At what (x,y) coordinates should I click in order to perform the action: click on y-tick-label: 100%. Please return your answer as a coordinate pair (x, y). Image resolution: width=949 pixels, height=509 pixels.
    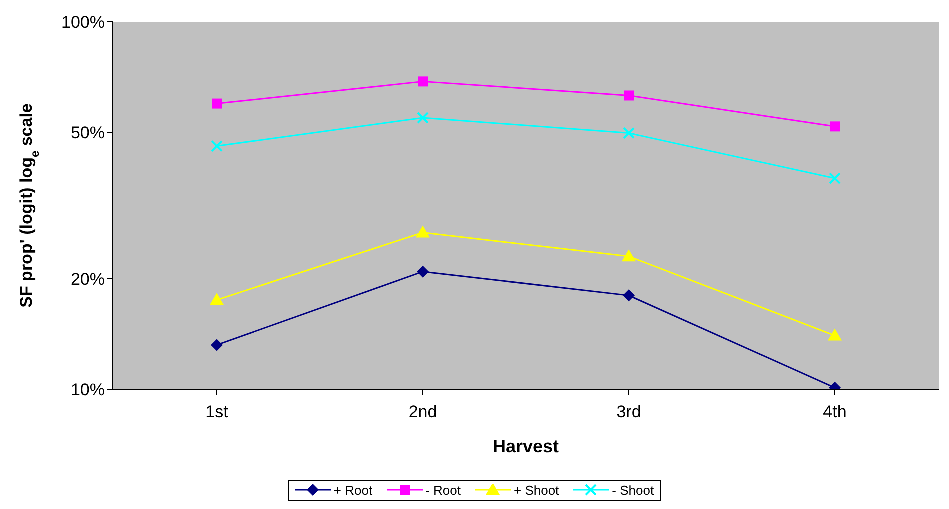
    Looking at the image, I should click on (83, 22).